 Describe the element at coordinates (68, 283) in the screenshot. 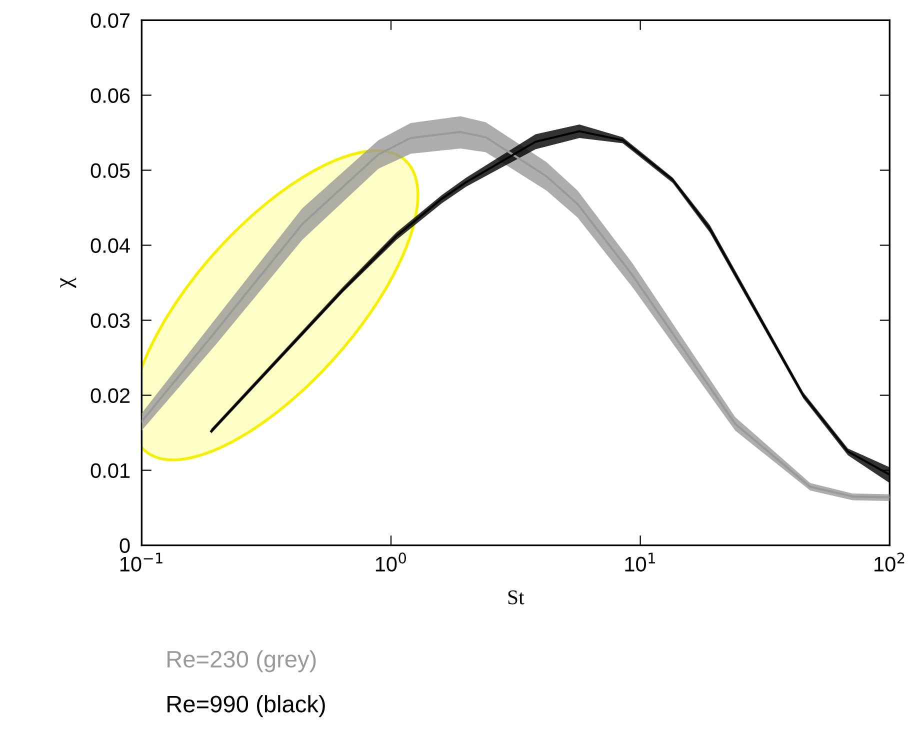

I see `y-axis-title: χ` at that location.